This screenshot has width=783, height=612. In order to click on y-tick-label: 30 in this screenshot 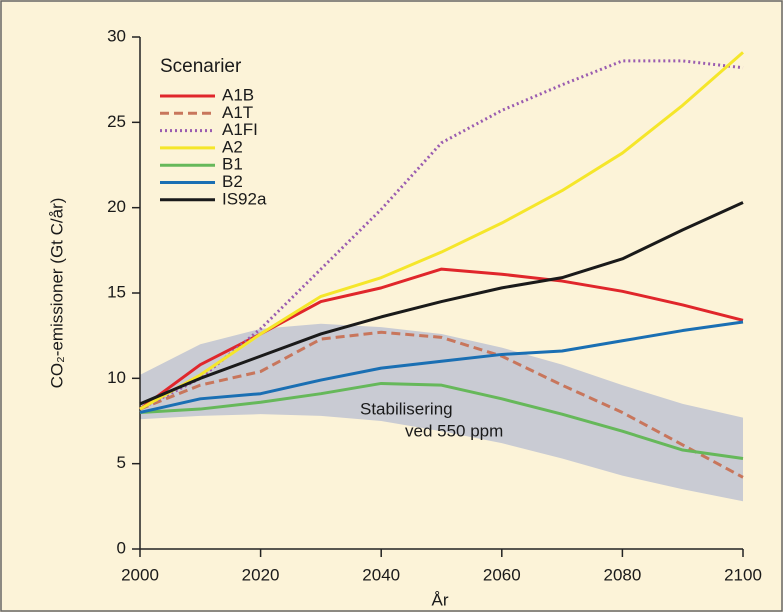, I will do `click(116, 35)`.